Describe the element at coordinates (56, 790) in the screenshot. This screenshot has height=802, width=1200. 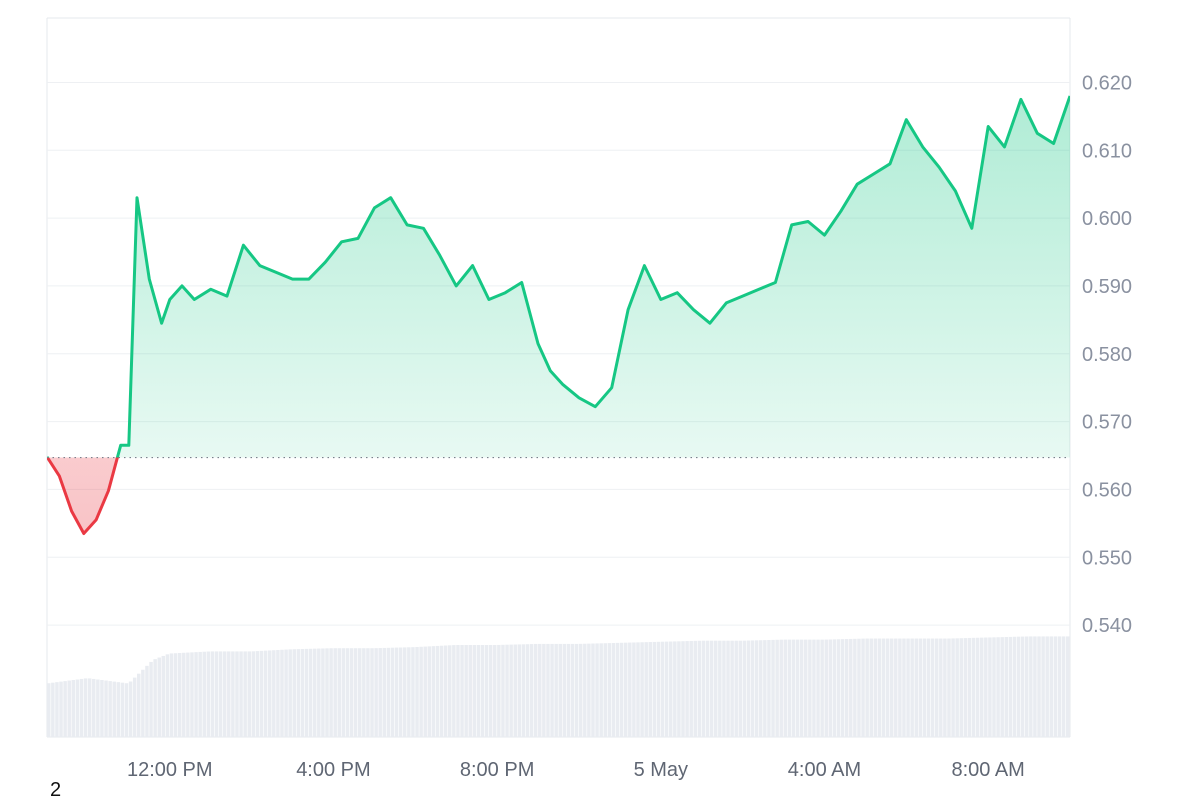
I see `footnote-label: 2` at that location.